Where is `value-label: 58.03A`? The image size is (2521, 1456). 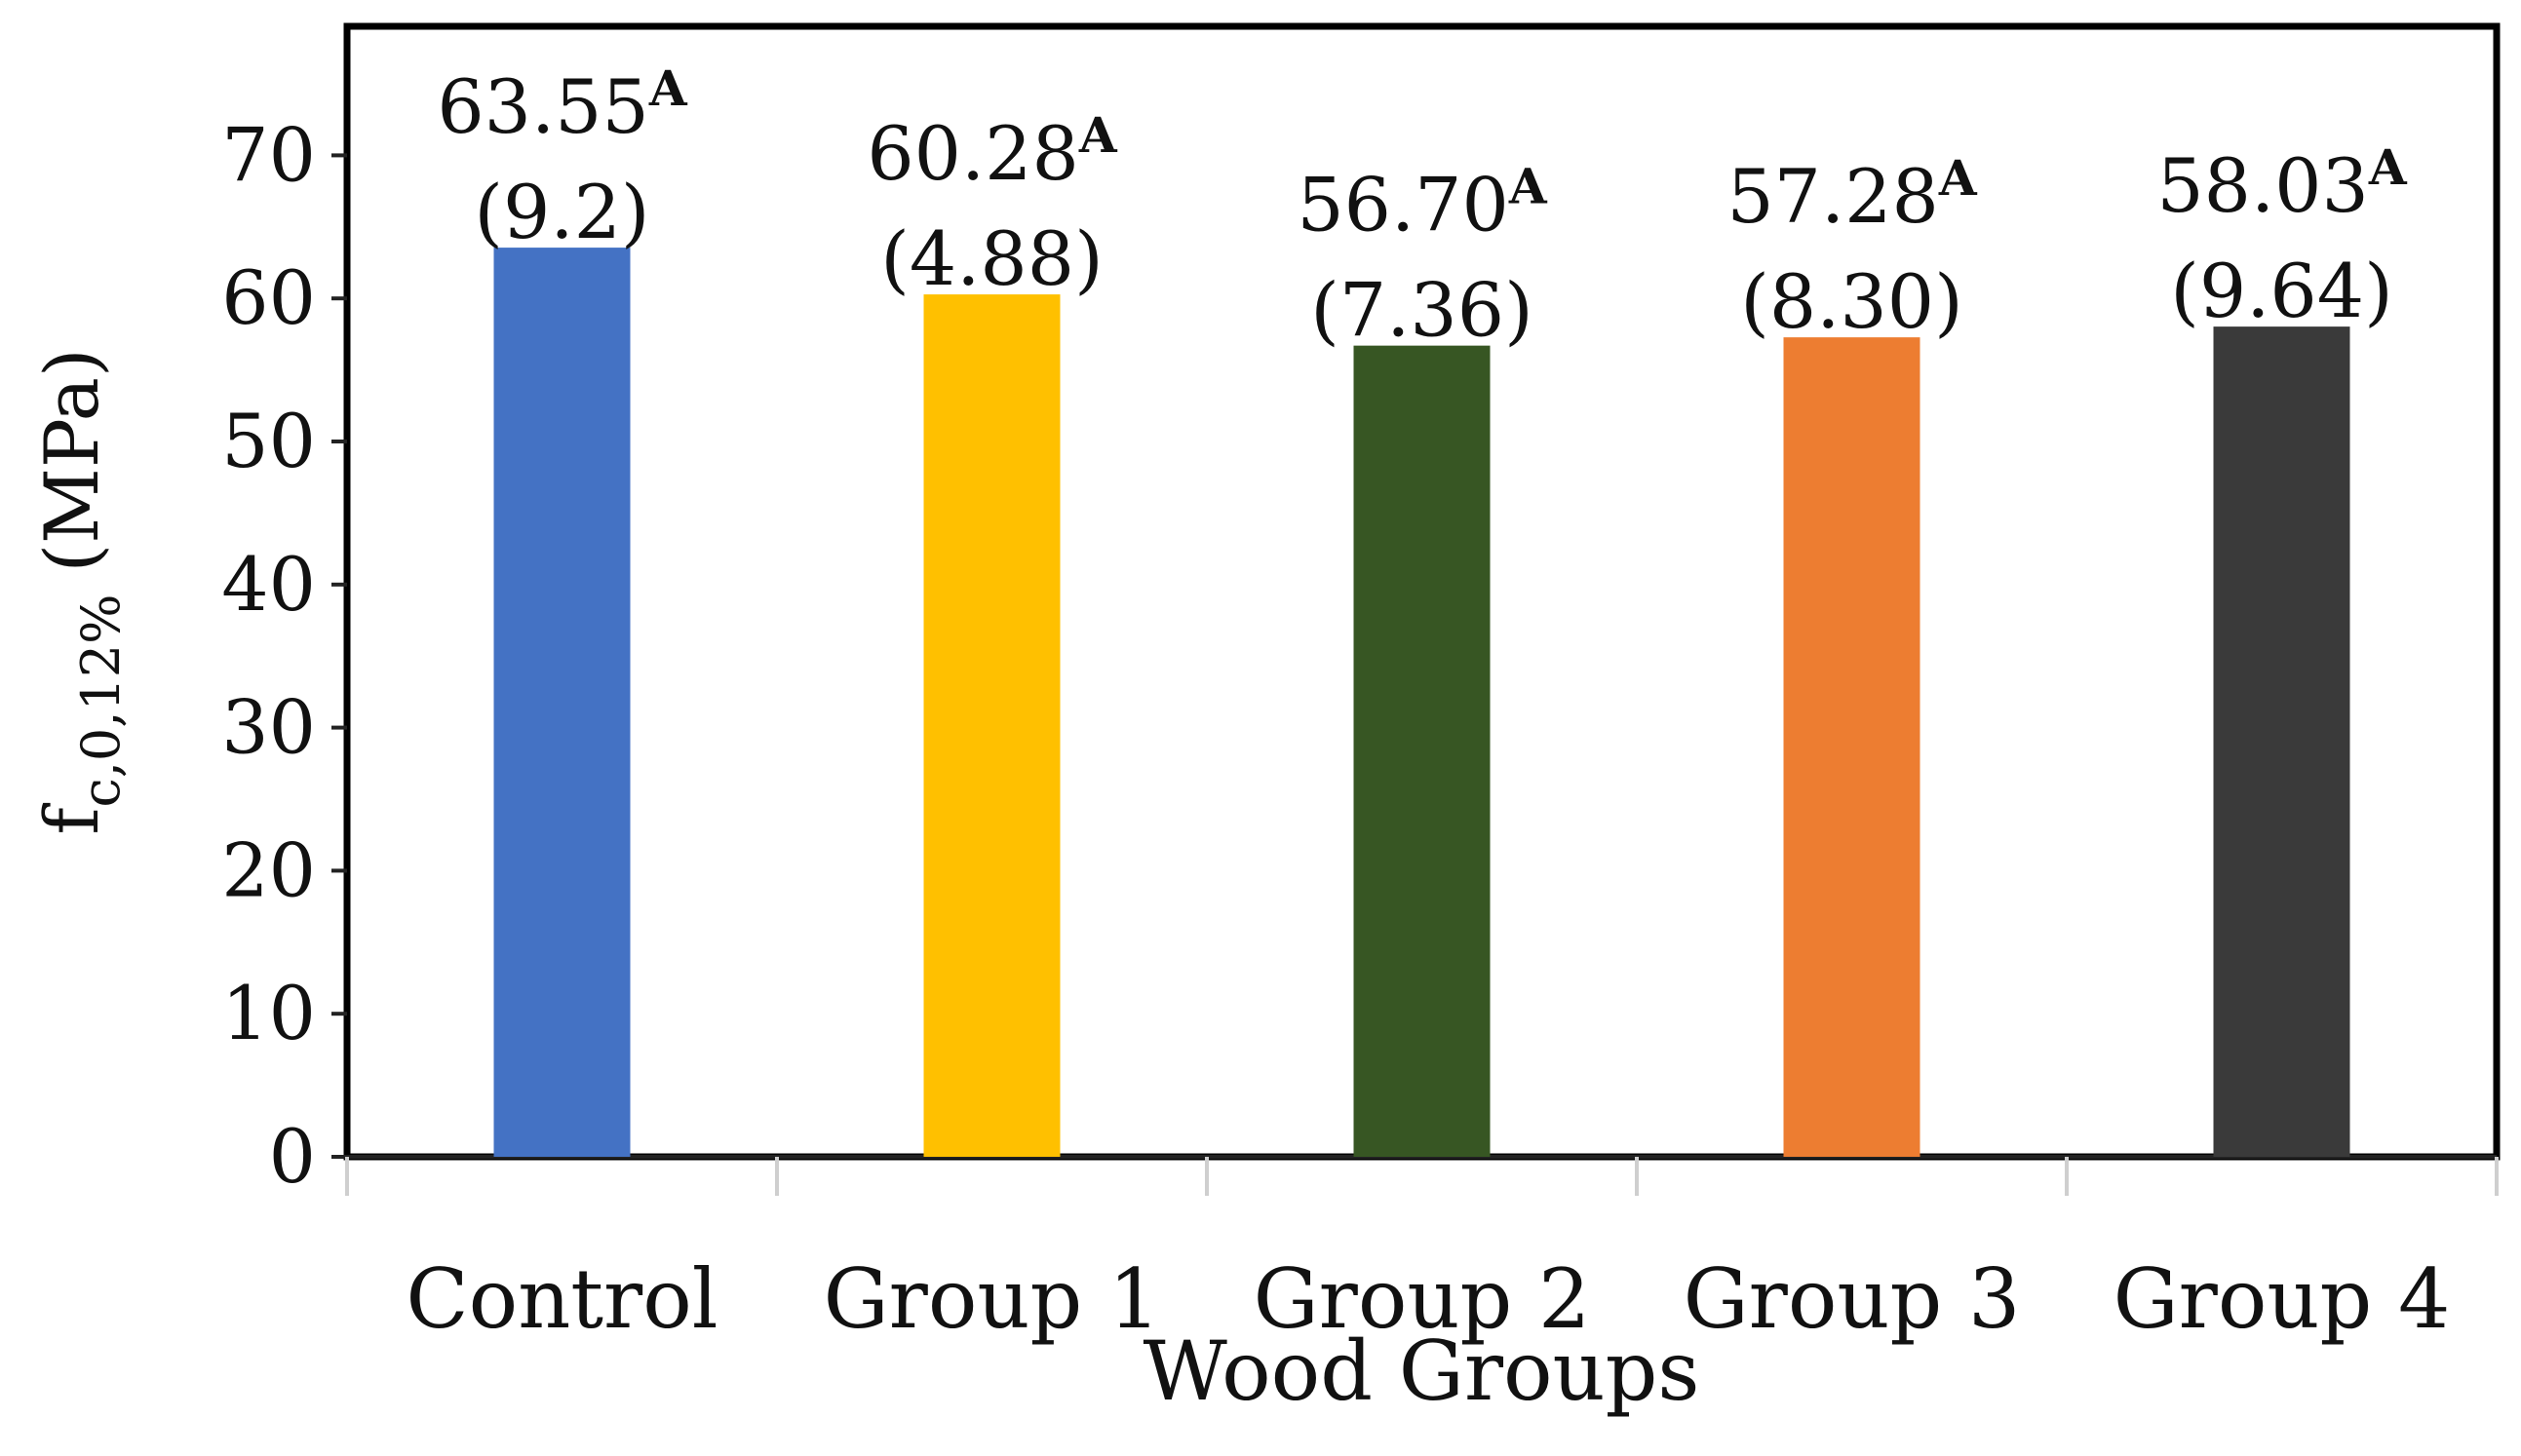
value-label: 58.03A is located at coordinates (2282, 183).